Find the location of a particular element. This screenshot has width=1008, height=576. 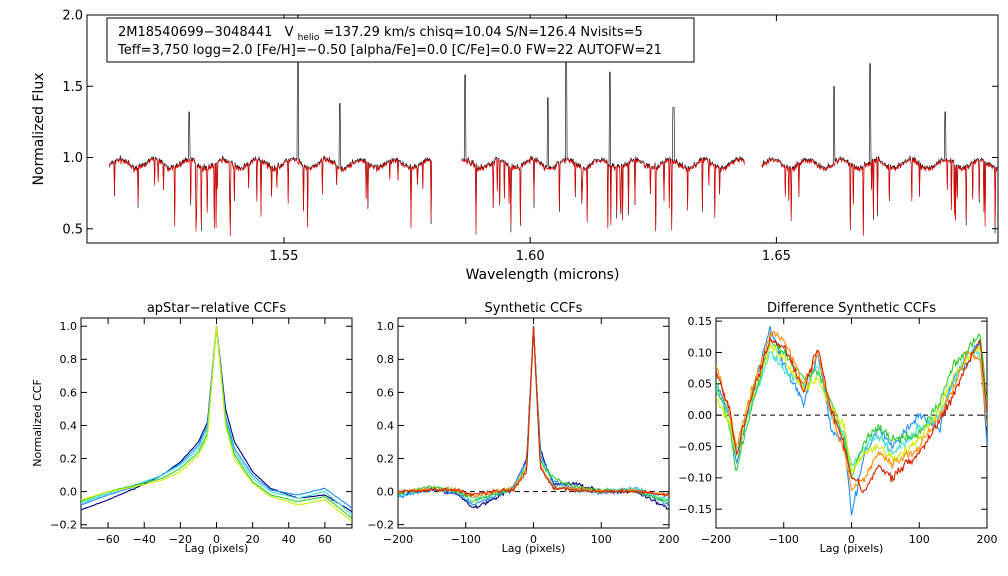

y-tick-label: 0.5 is located at coordinates (72, 229).